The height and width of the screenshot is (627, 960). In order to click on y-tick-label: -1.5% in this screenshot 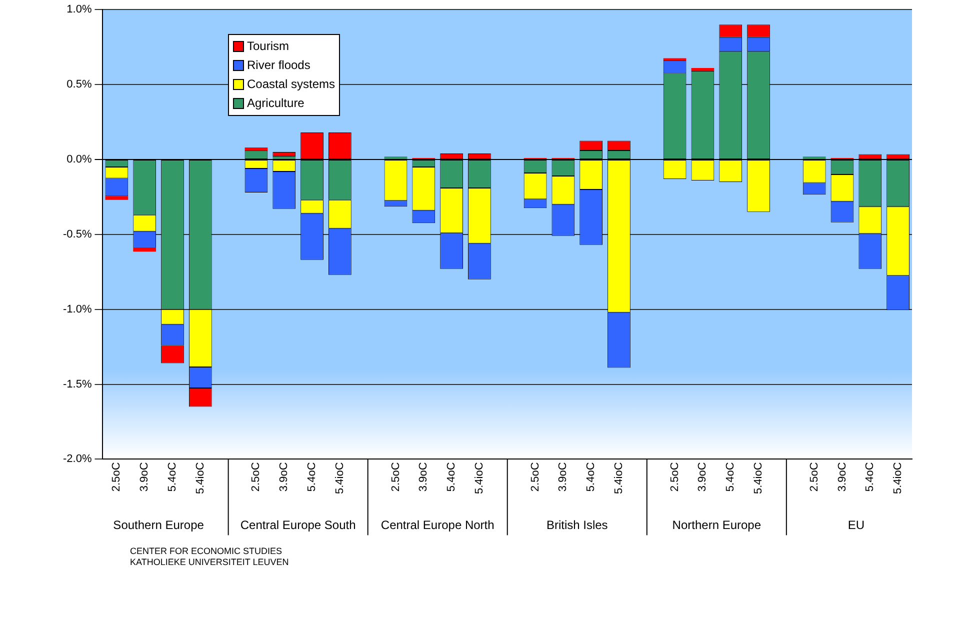, I will do `click(77, 384)`.